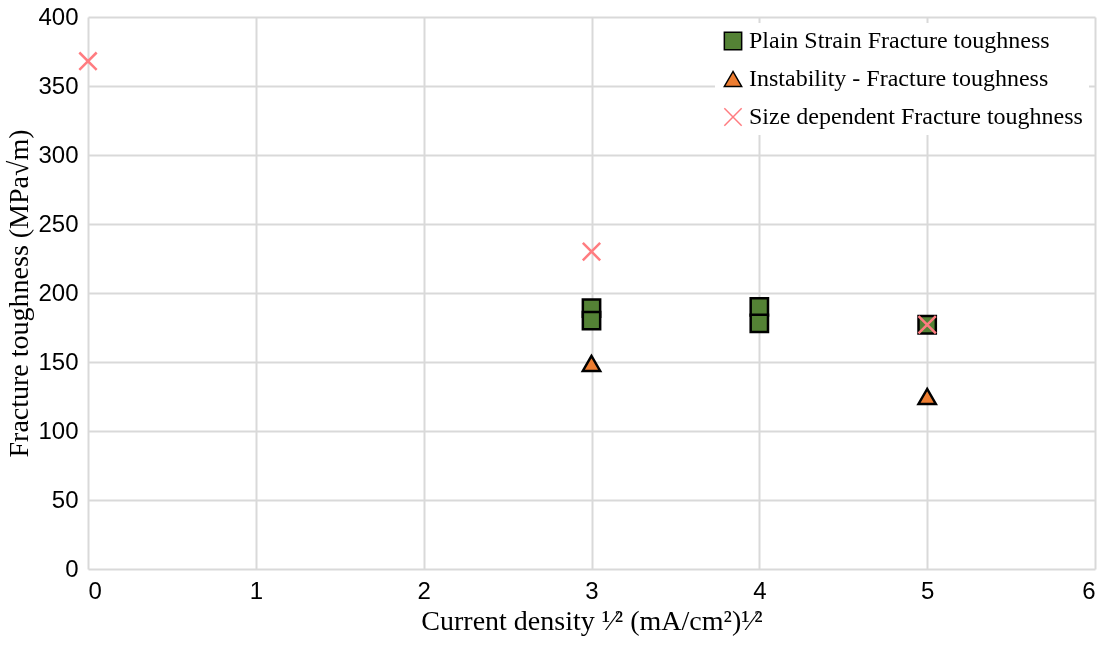 Image resolution: width=1110 pixels, height=650 pixels. What do you see at coordinates (58, 292) in the screenshot?
I see `y-tick-label: 200` at bounding box center [58, 292].